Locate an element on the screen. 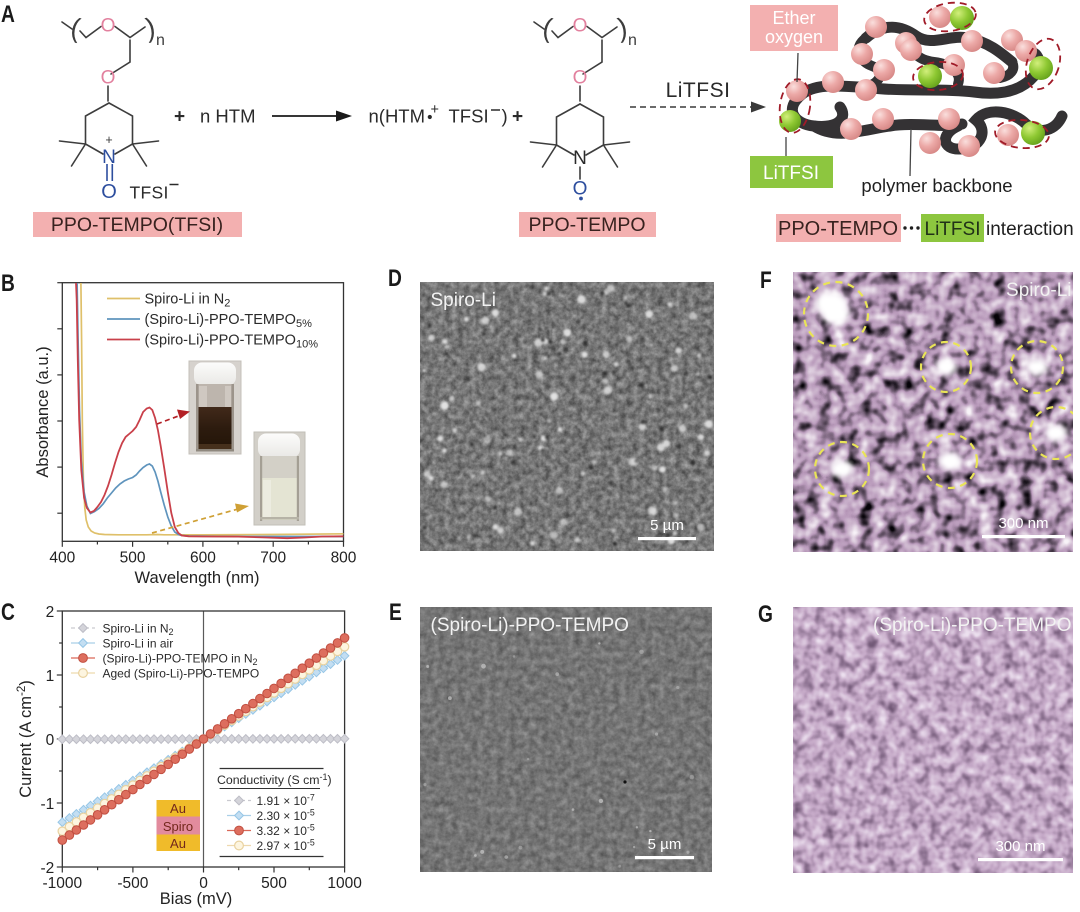 The image size is (1080, 912). svg-text: interaction is located at coordinates (1030, 229).